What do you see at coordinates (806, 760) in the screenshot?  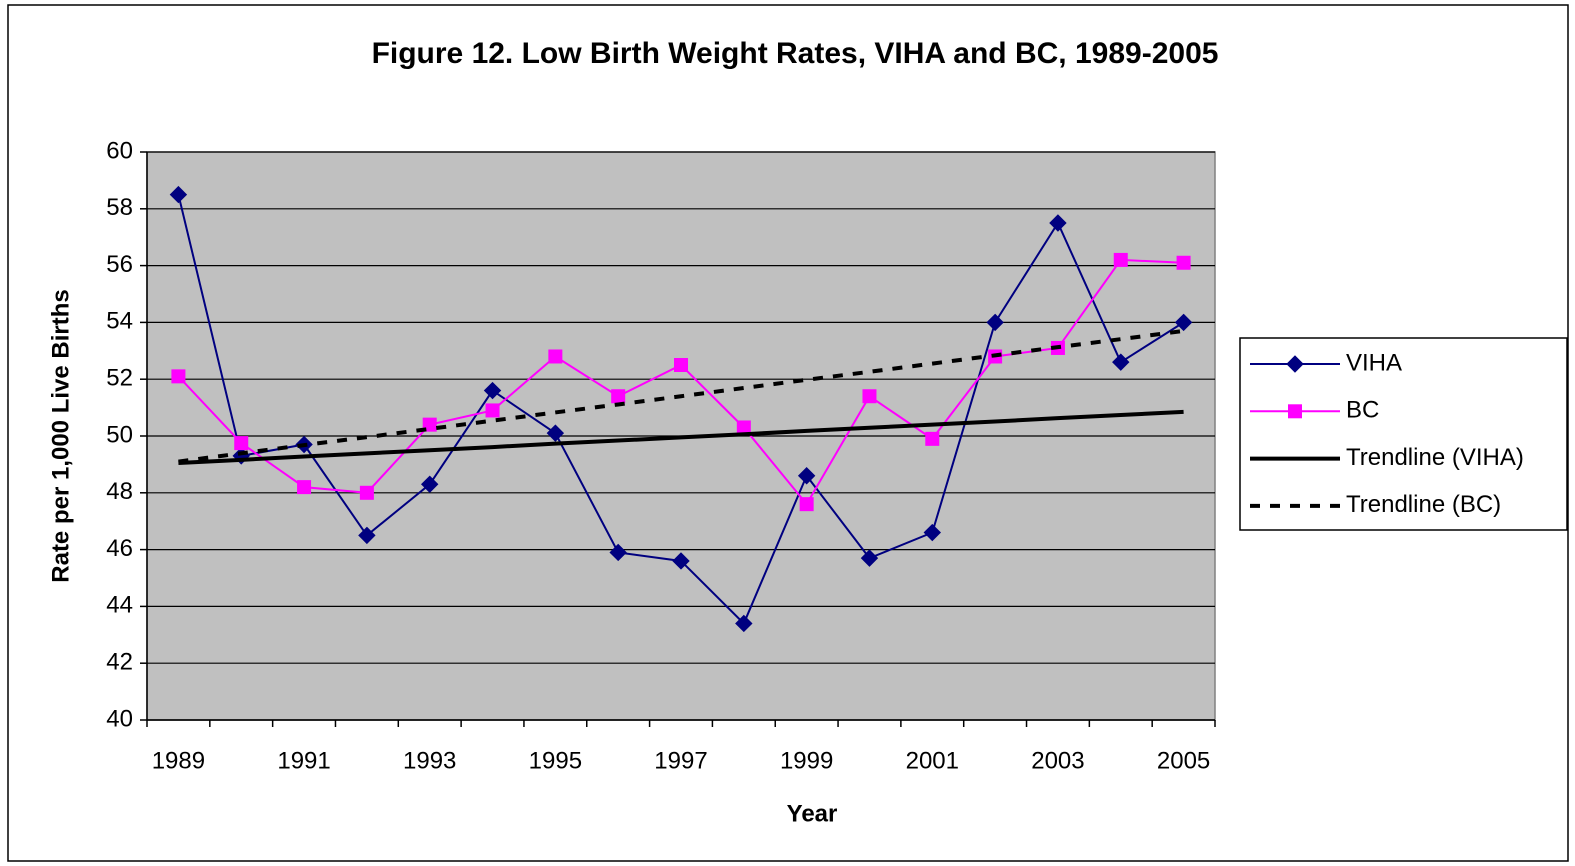 I see `x-tick-label: 1999` at bounding box center [806, 760].